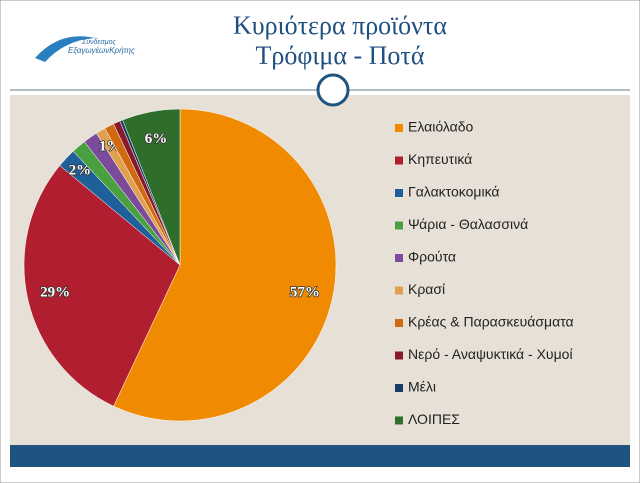 The width and height of the screenshot is (640, 483). I want to click on footer-band, so click(320, 456).